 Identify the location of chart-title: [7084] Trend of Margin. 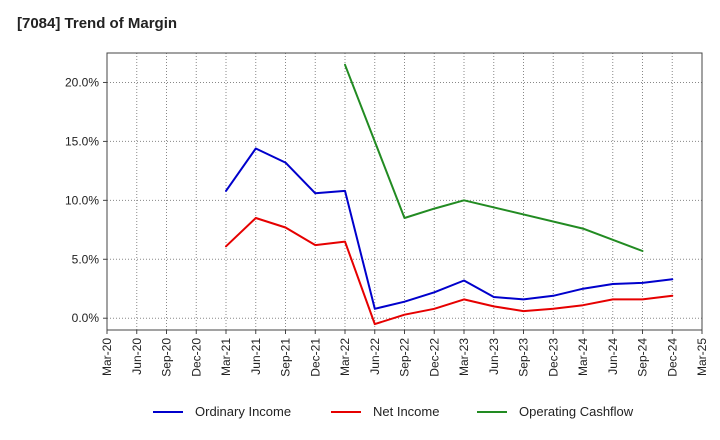
(97, 23).